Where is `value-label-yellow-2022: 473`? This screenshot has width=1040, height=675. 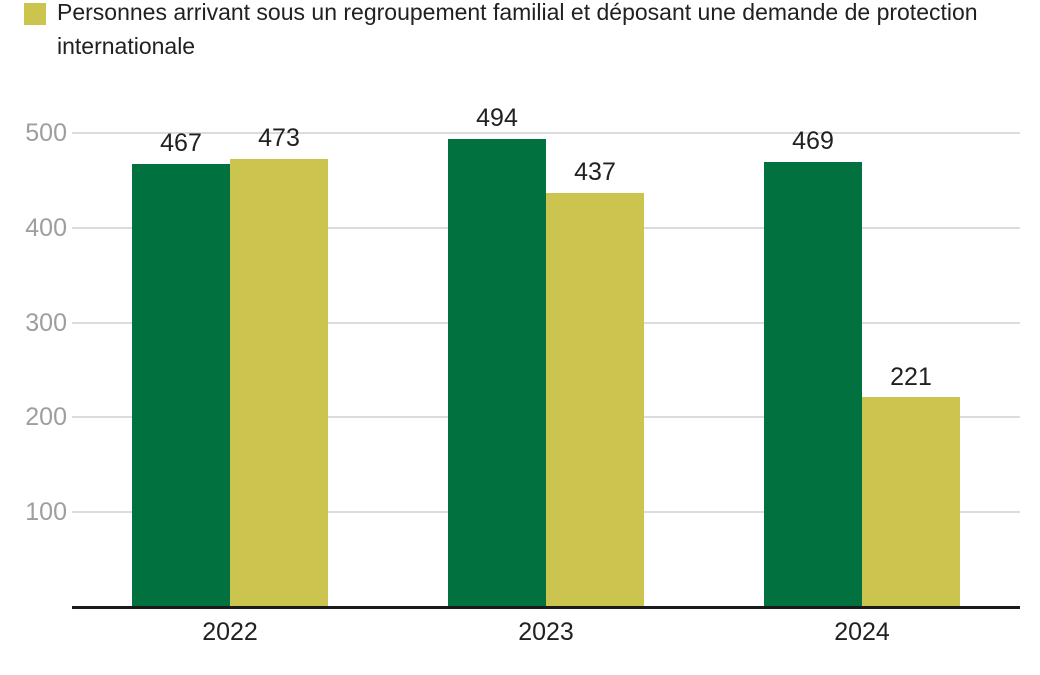
value-label-yellow-2022: 473 is located at coordinates (279, 137).